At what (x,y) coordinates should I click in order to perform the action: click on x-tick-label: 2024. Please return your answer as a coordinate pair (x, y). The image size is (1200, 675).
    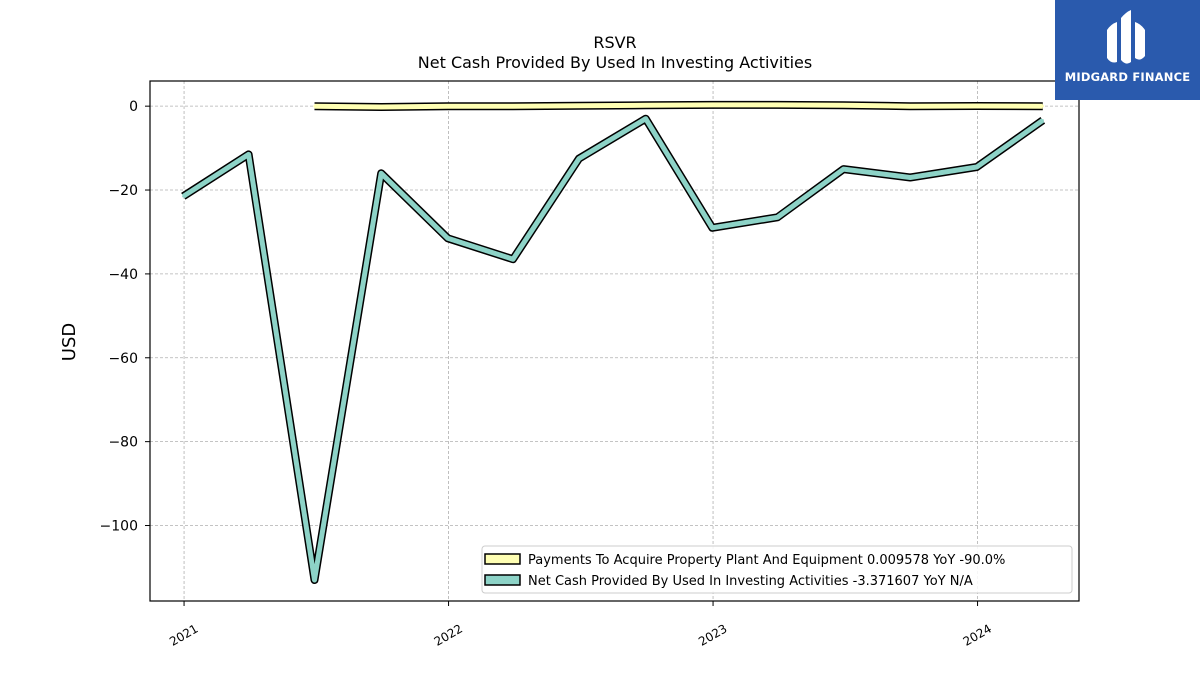
    Looking at the image, I should click on (977, 634).